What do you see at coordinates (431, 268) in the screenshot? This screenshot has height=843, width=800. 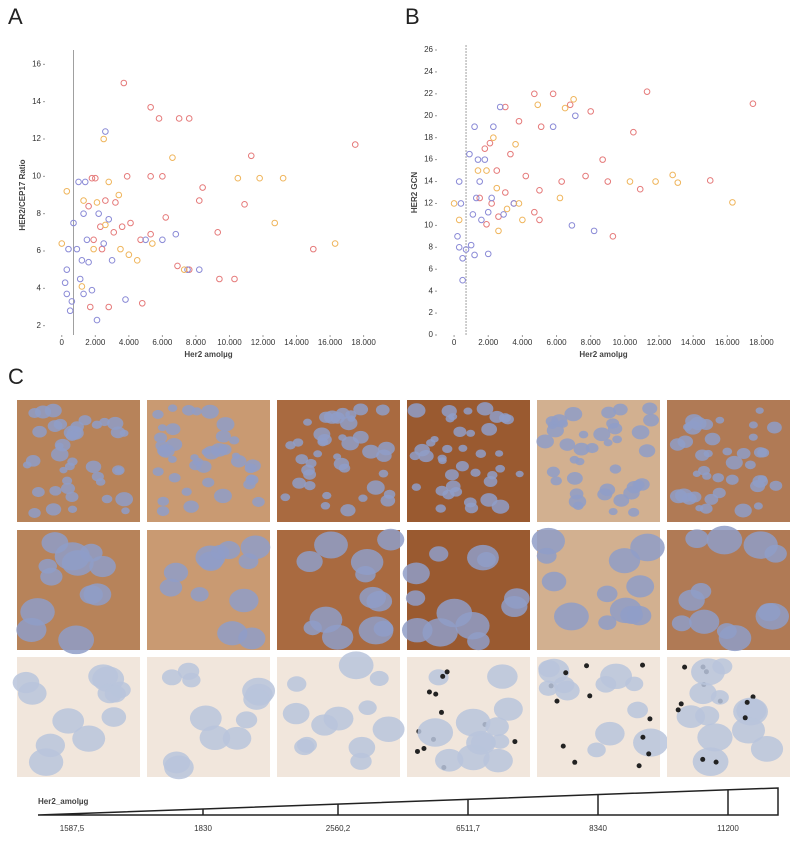 I see `y-tick-label: 6` at bounding box center [431, 268].